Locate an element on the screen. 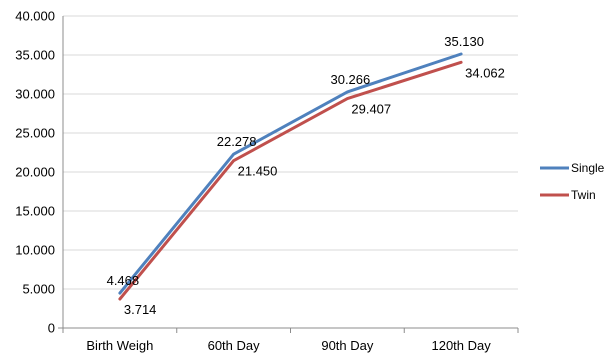 This screenshot has width=604, height=358. y-tick-label: 0 is located at coordinates (51, 328).